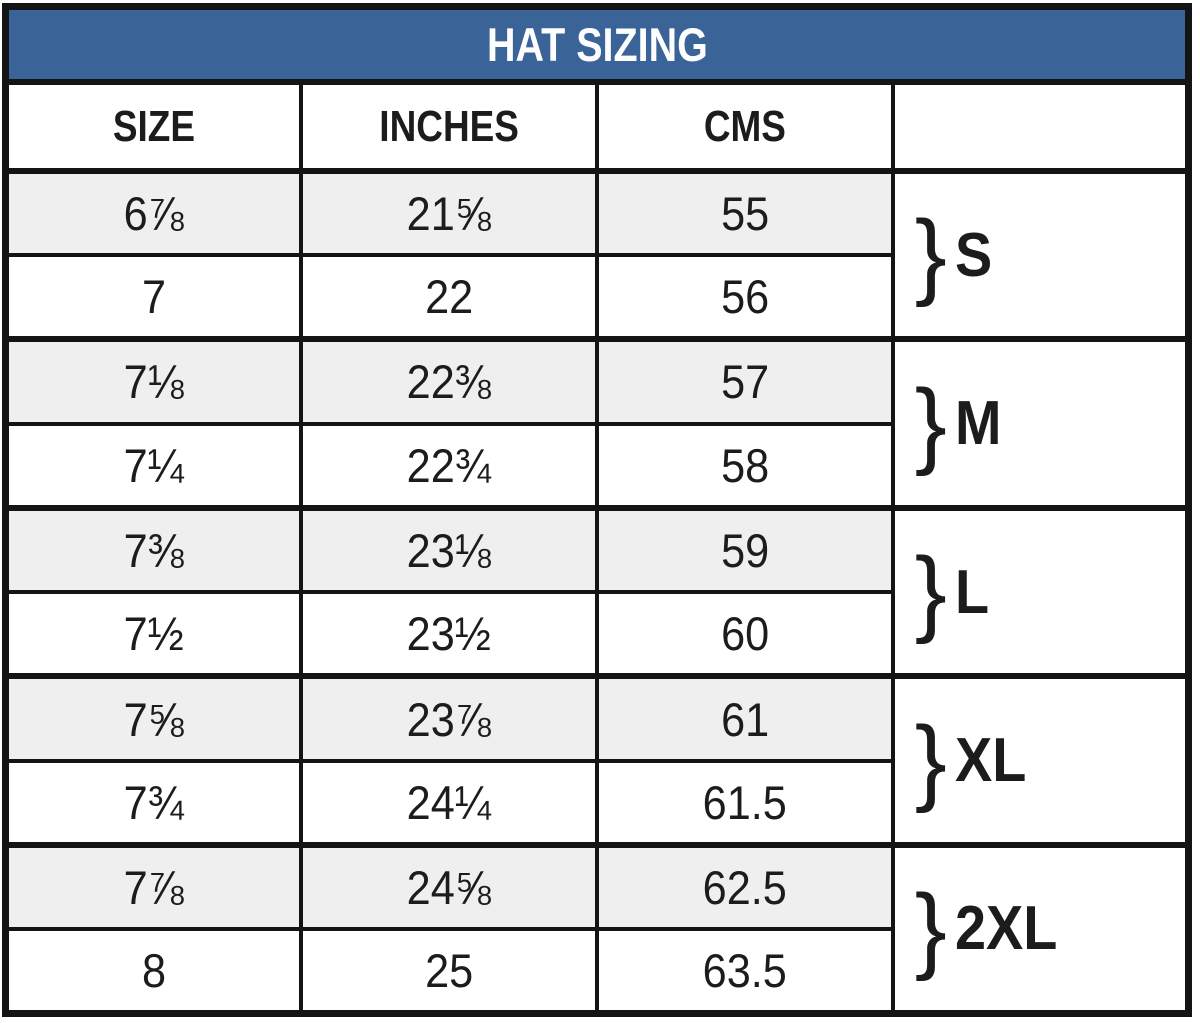 The width and height of the screenshot is (1200, 1023). What do you see at coordinates (745, 718) in the screenshot?
I see `cms-cell: 61` at bounding box center [745, 718].